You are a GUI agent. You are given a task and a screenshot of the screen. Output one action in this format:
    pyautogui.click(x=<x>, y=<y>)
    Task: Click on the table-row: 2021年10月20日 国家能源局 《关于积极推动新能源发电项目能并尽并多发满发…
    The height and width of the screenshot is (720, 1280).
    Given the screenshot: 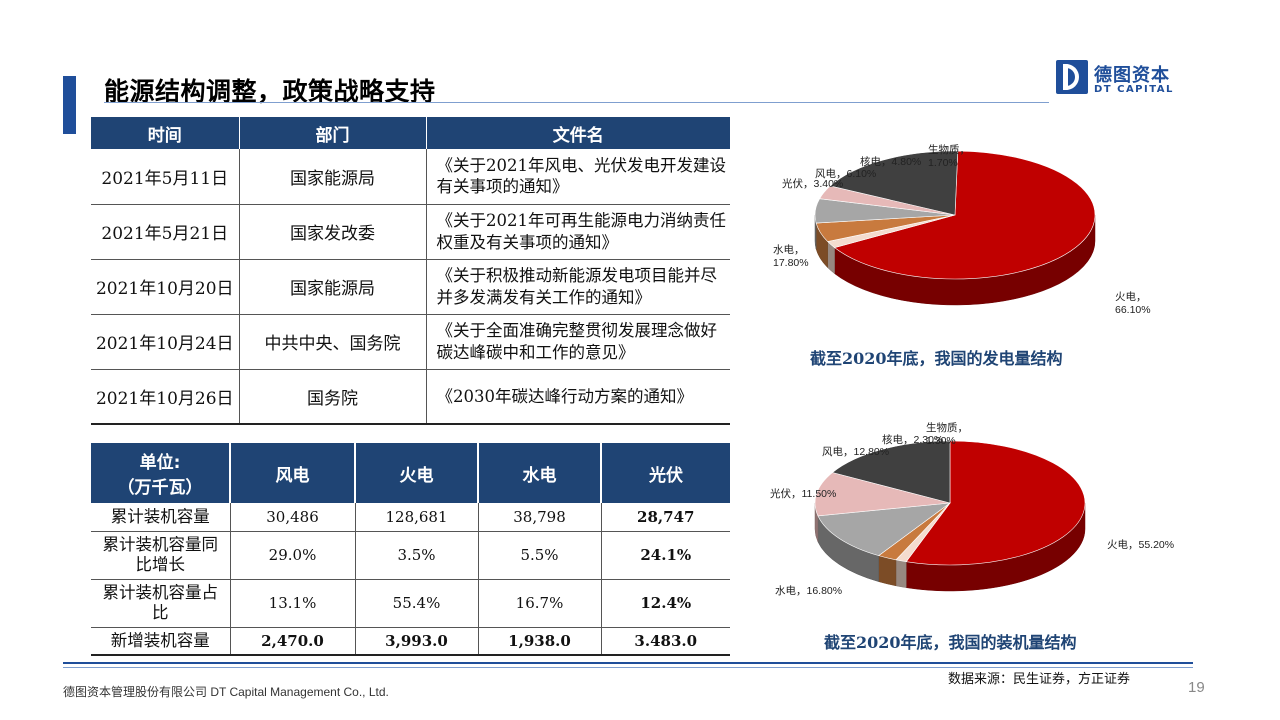 What is the action you would take?
    pyautogui.click(x=410, y=287)
    